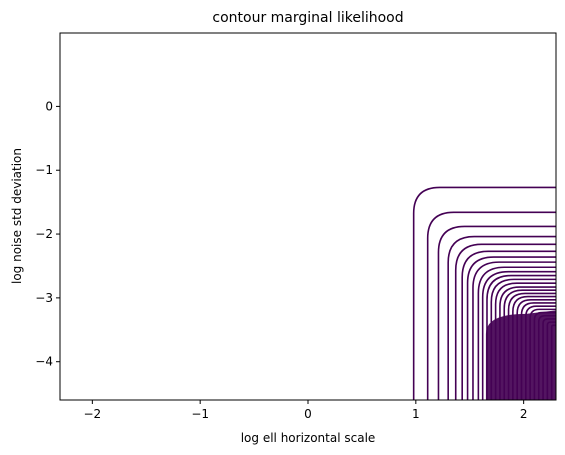  I want to click on contour-filled-region, so click(520, 355).